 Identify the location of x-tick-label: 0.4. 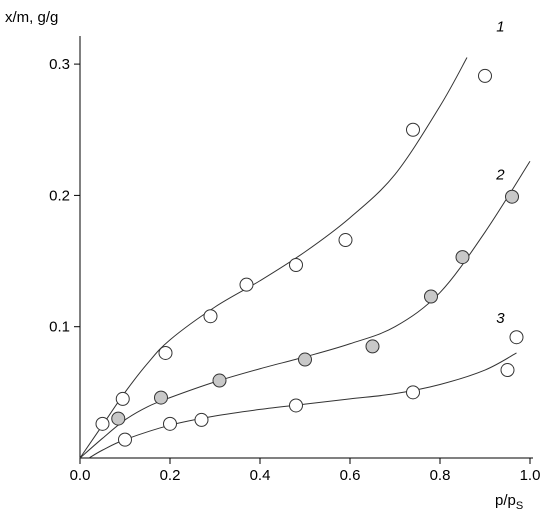
(260, 475).